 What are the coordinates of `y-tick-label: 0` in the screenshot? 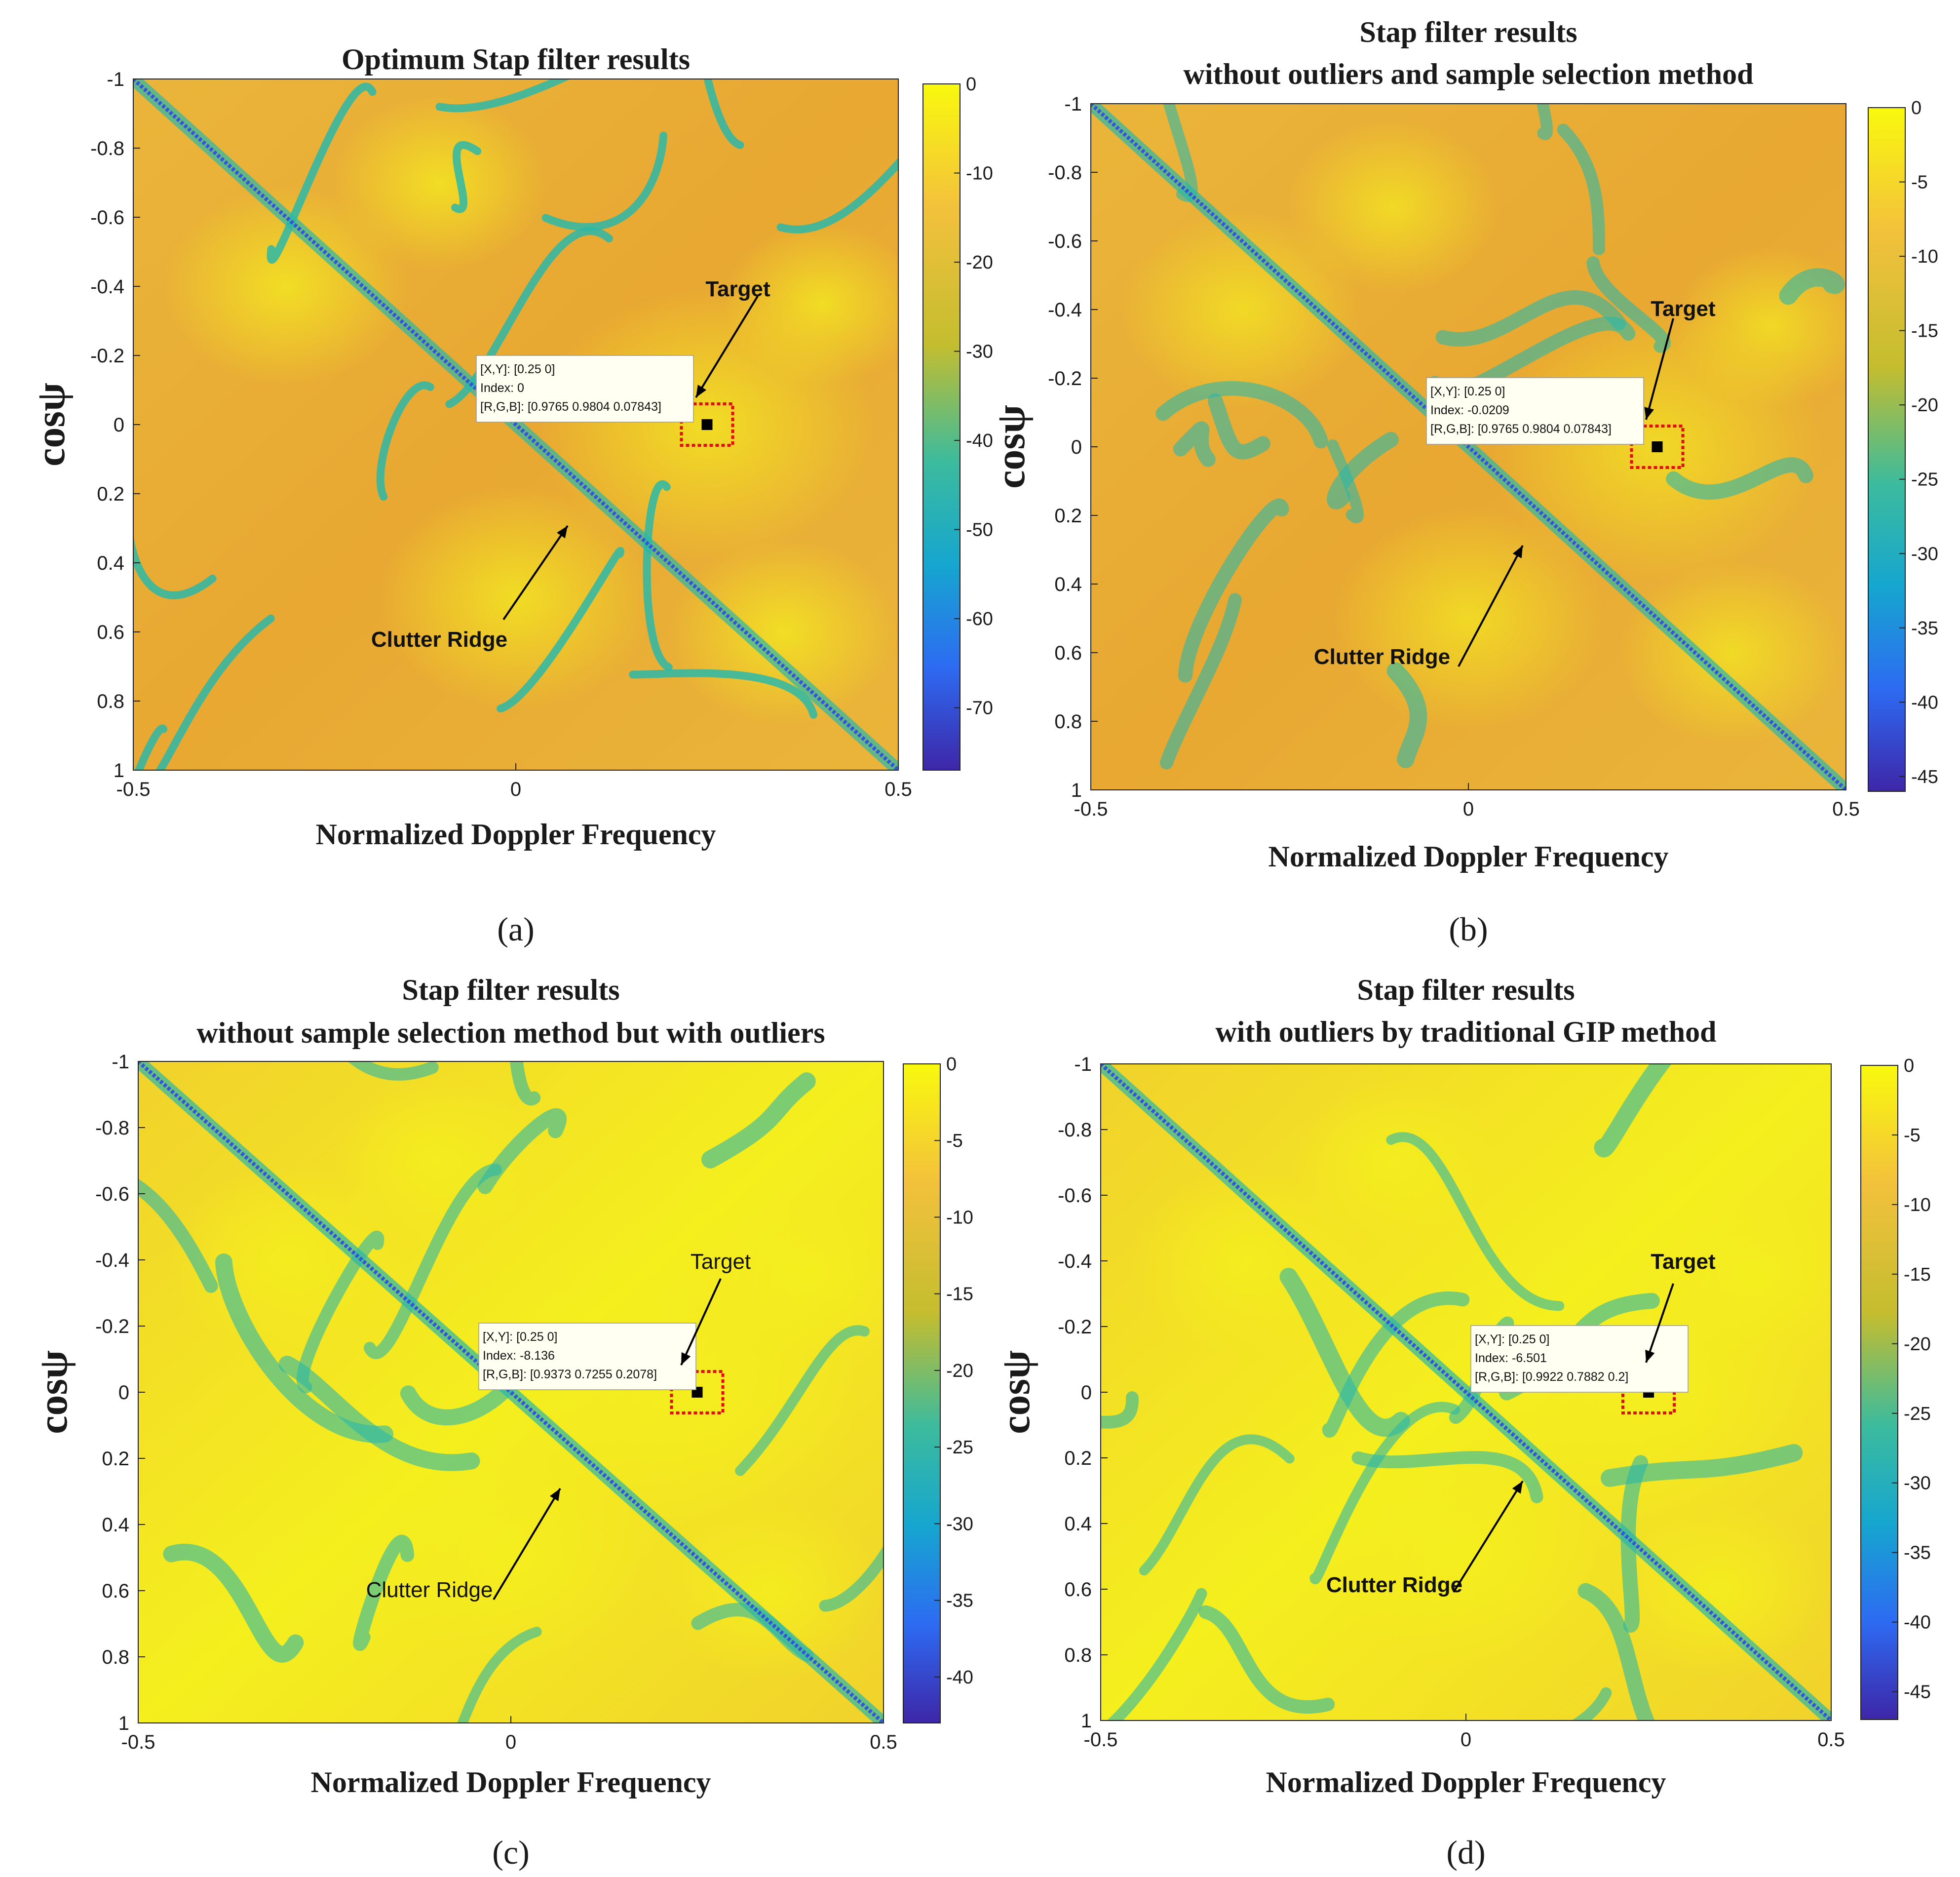 It's located at (119, 425).